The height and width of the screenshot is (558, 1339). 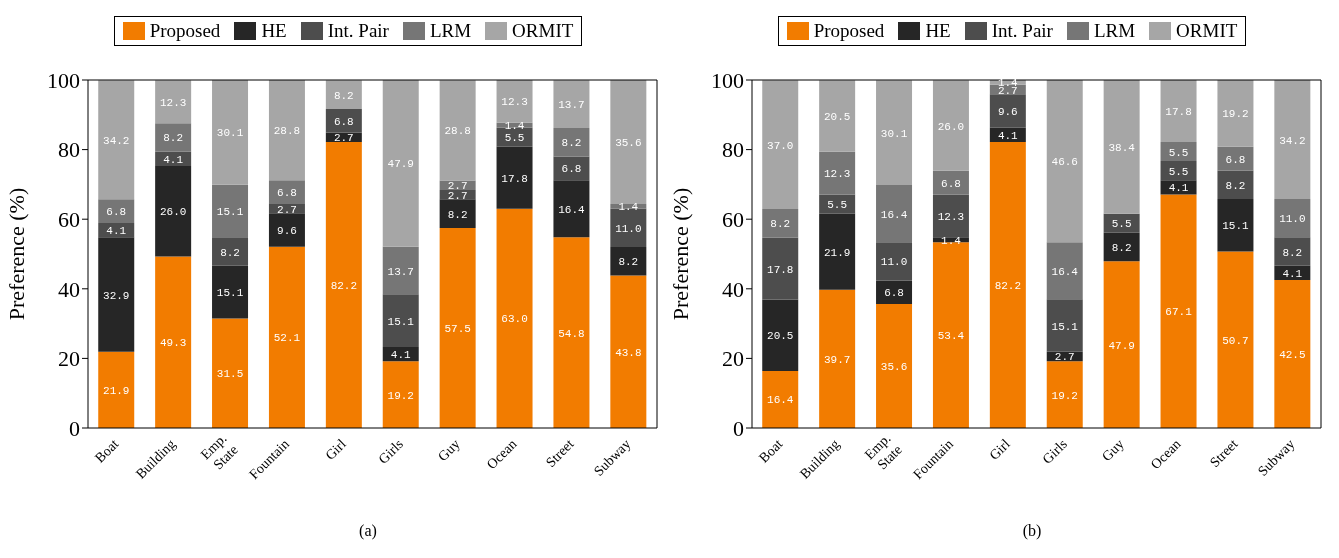 What do you see at coordinates (1008, 285) in the screenshot?
I see `data-label: 82.2` at bounding box center [1008, 285].